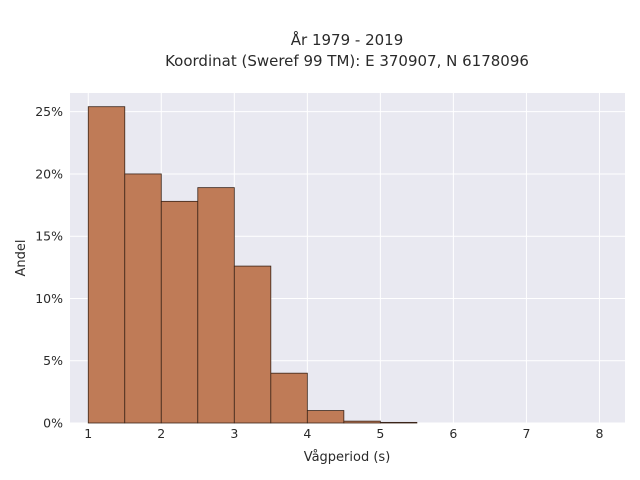  Describe the element at coordinates (49, 298) in the screenshot. I see `y-tick-label: 10%` at that location.